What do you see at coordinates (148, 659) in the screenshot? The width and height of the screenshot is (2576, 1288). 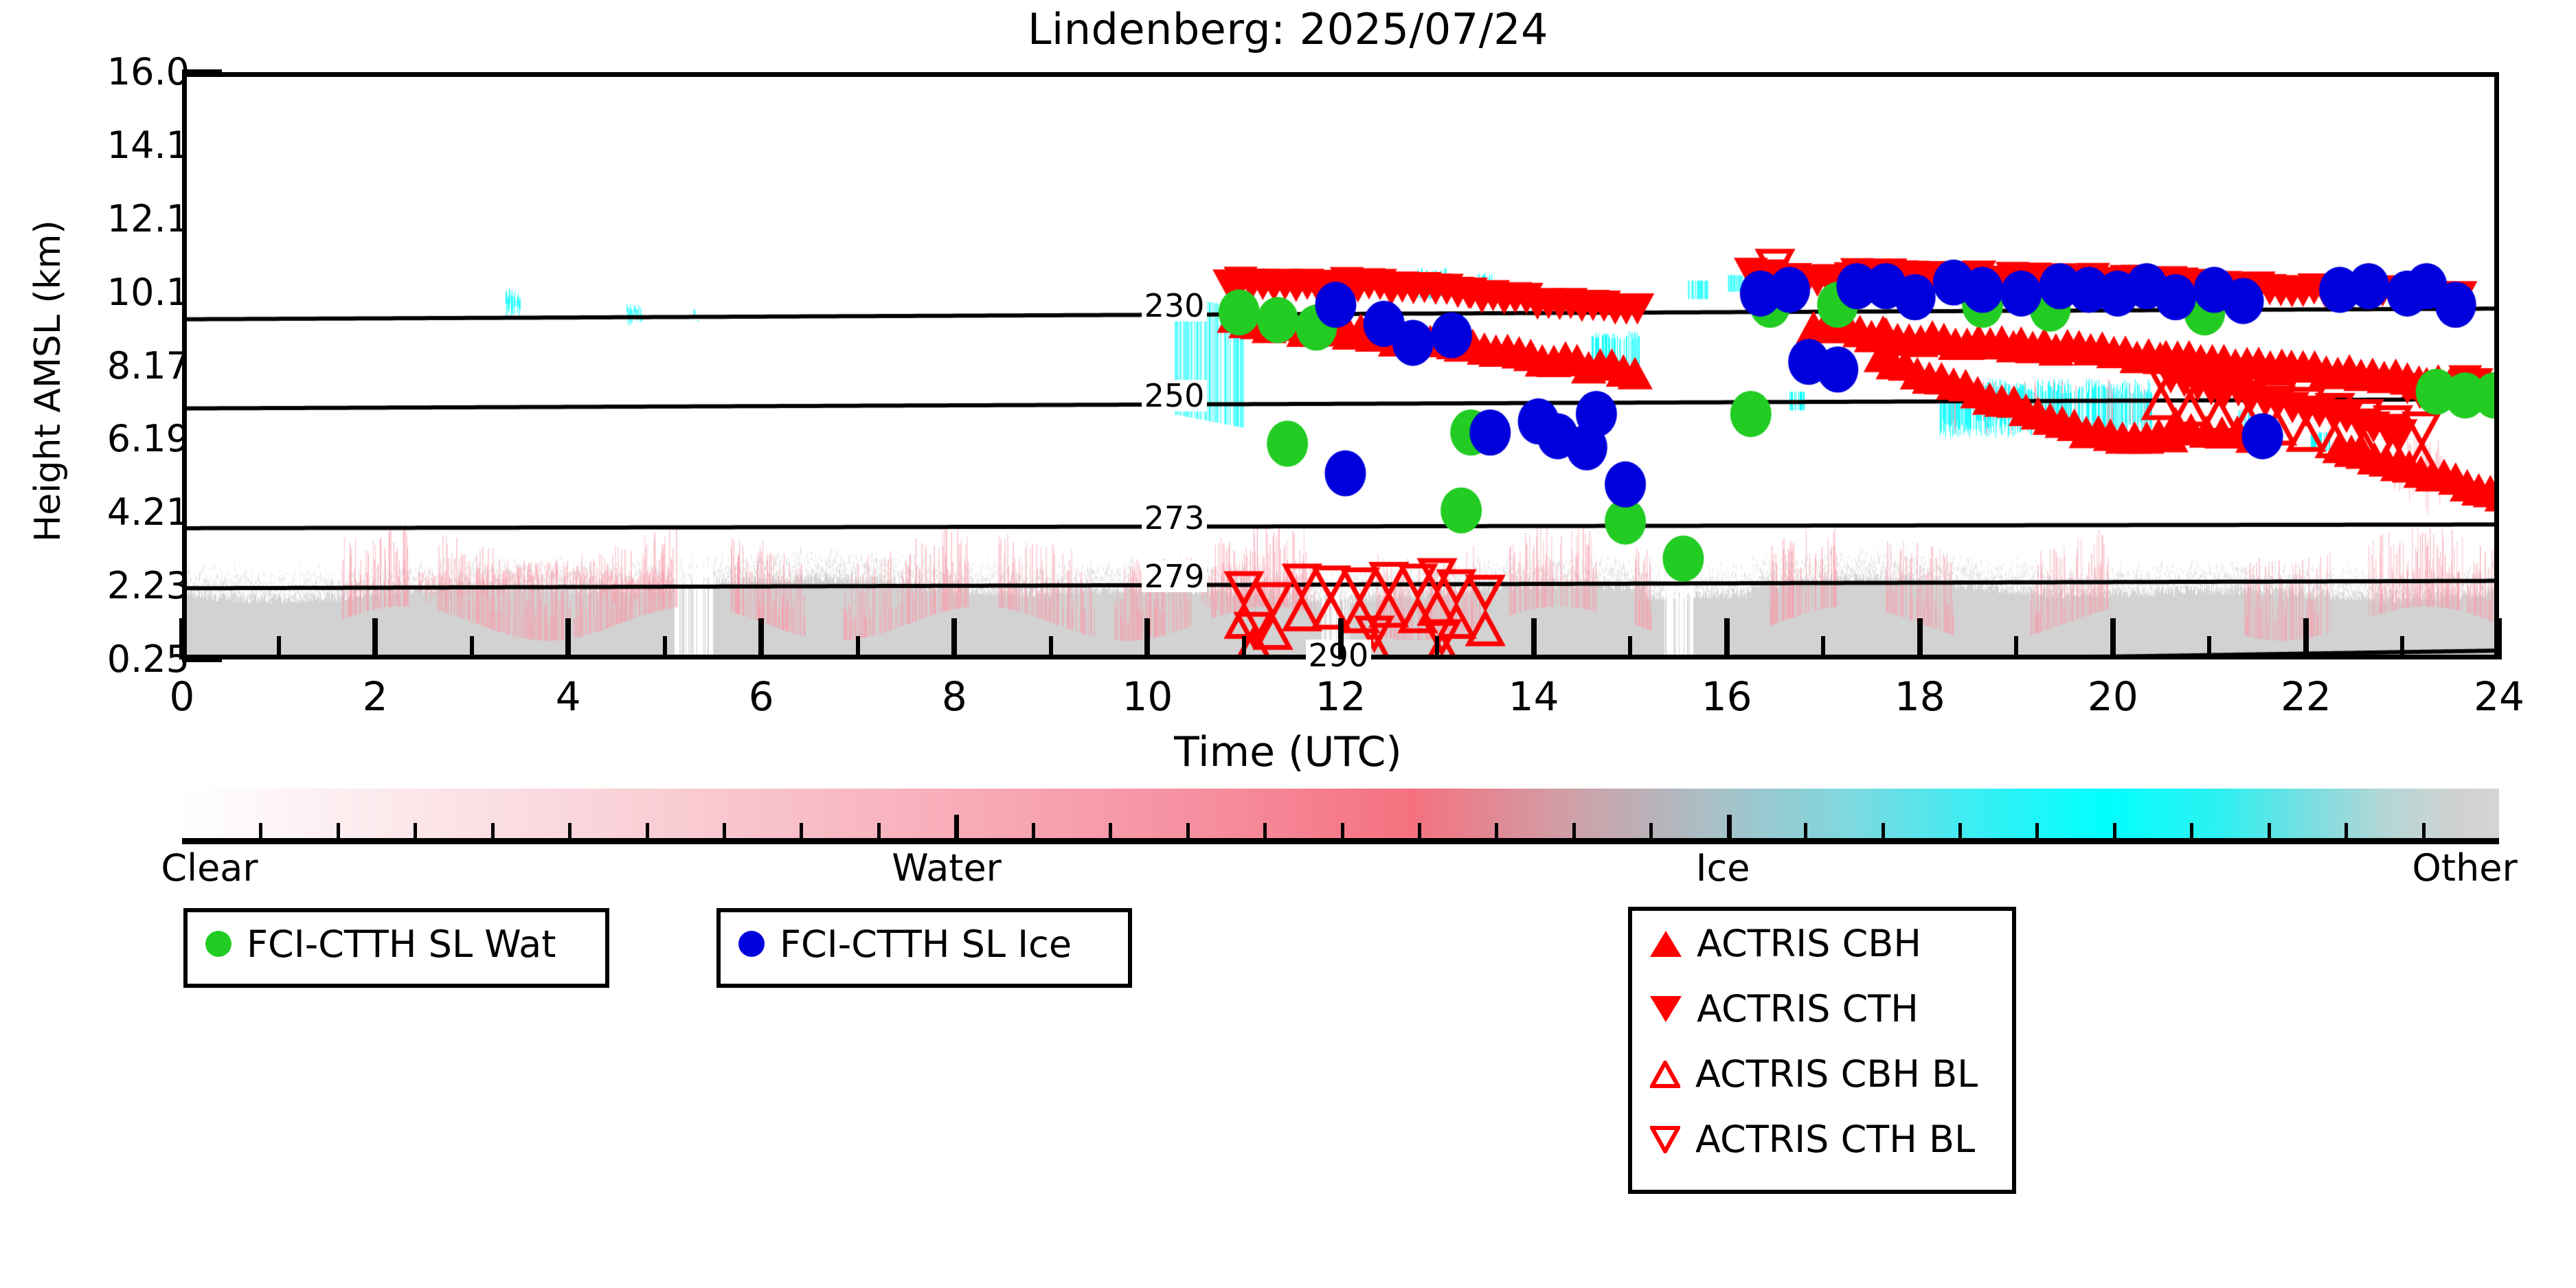 I see `y-tick-label: 0.25` at bounding box center [148, 659].